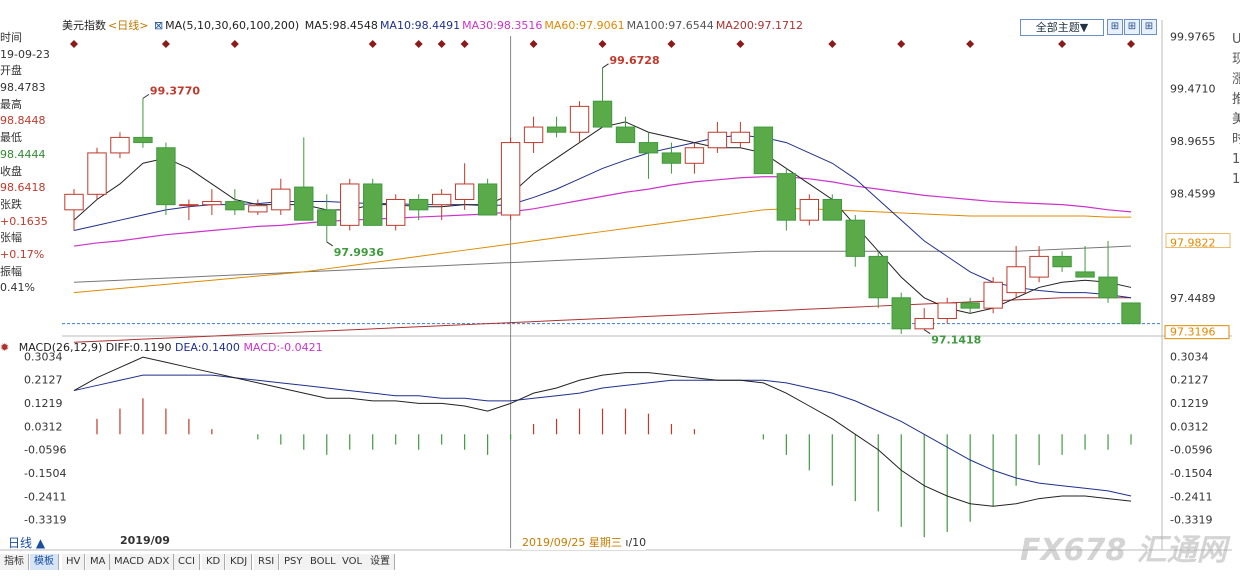 This screenshot has height=583, width=1240. What do you see at coordinates (353, 562) in the screenshot?
I see `tab-12: VOL` at bounding box center [353, 562].